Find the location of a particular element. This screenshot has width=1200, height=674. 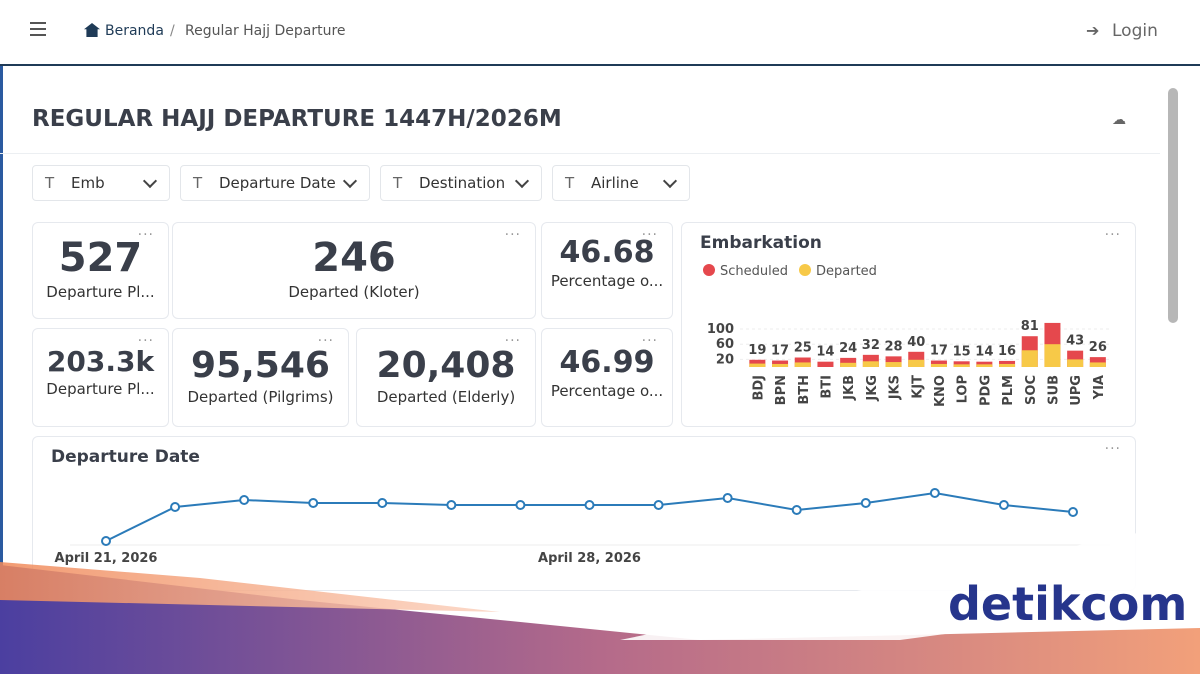

divider is located at coordinates (580, 153).